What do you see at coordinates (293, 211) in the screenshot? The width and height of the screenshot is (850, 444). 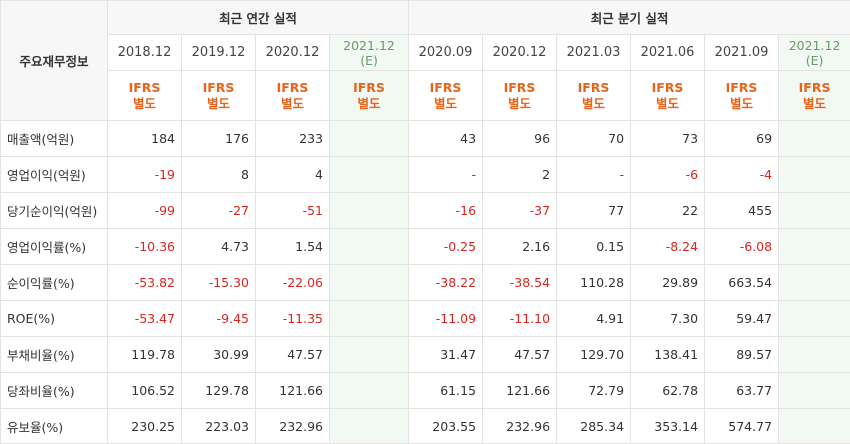 I see `value-cell: -51` at bounding box center [293, 211].